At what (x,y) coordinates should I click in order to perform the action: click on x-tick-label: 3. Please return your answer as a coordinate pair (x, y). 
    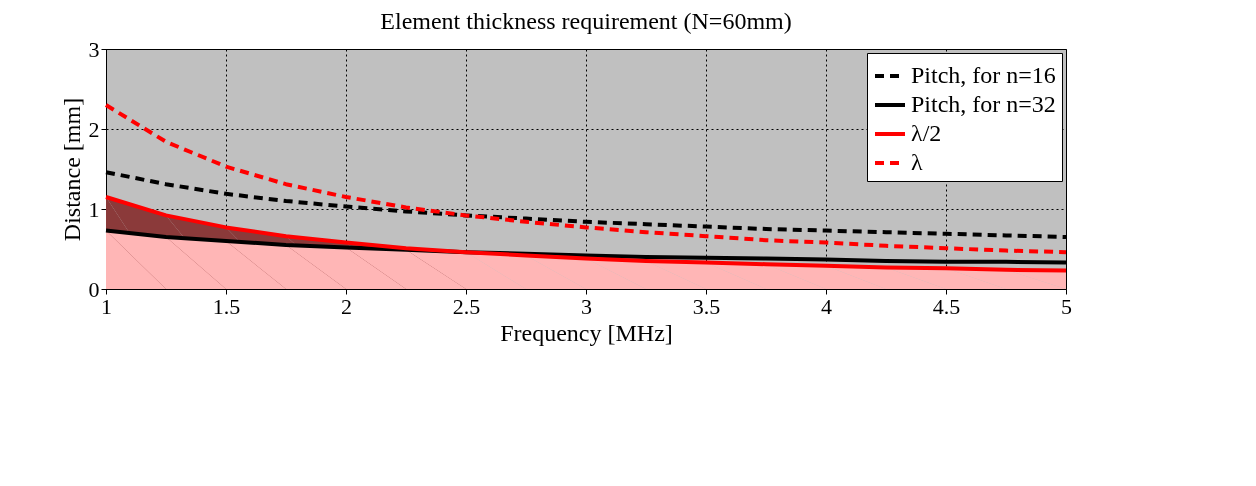
    Looking at the image, I should click on (586, 306).